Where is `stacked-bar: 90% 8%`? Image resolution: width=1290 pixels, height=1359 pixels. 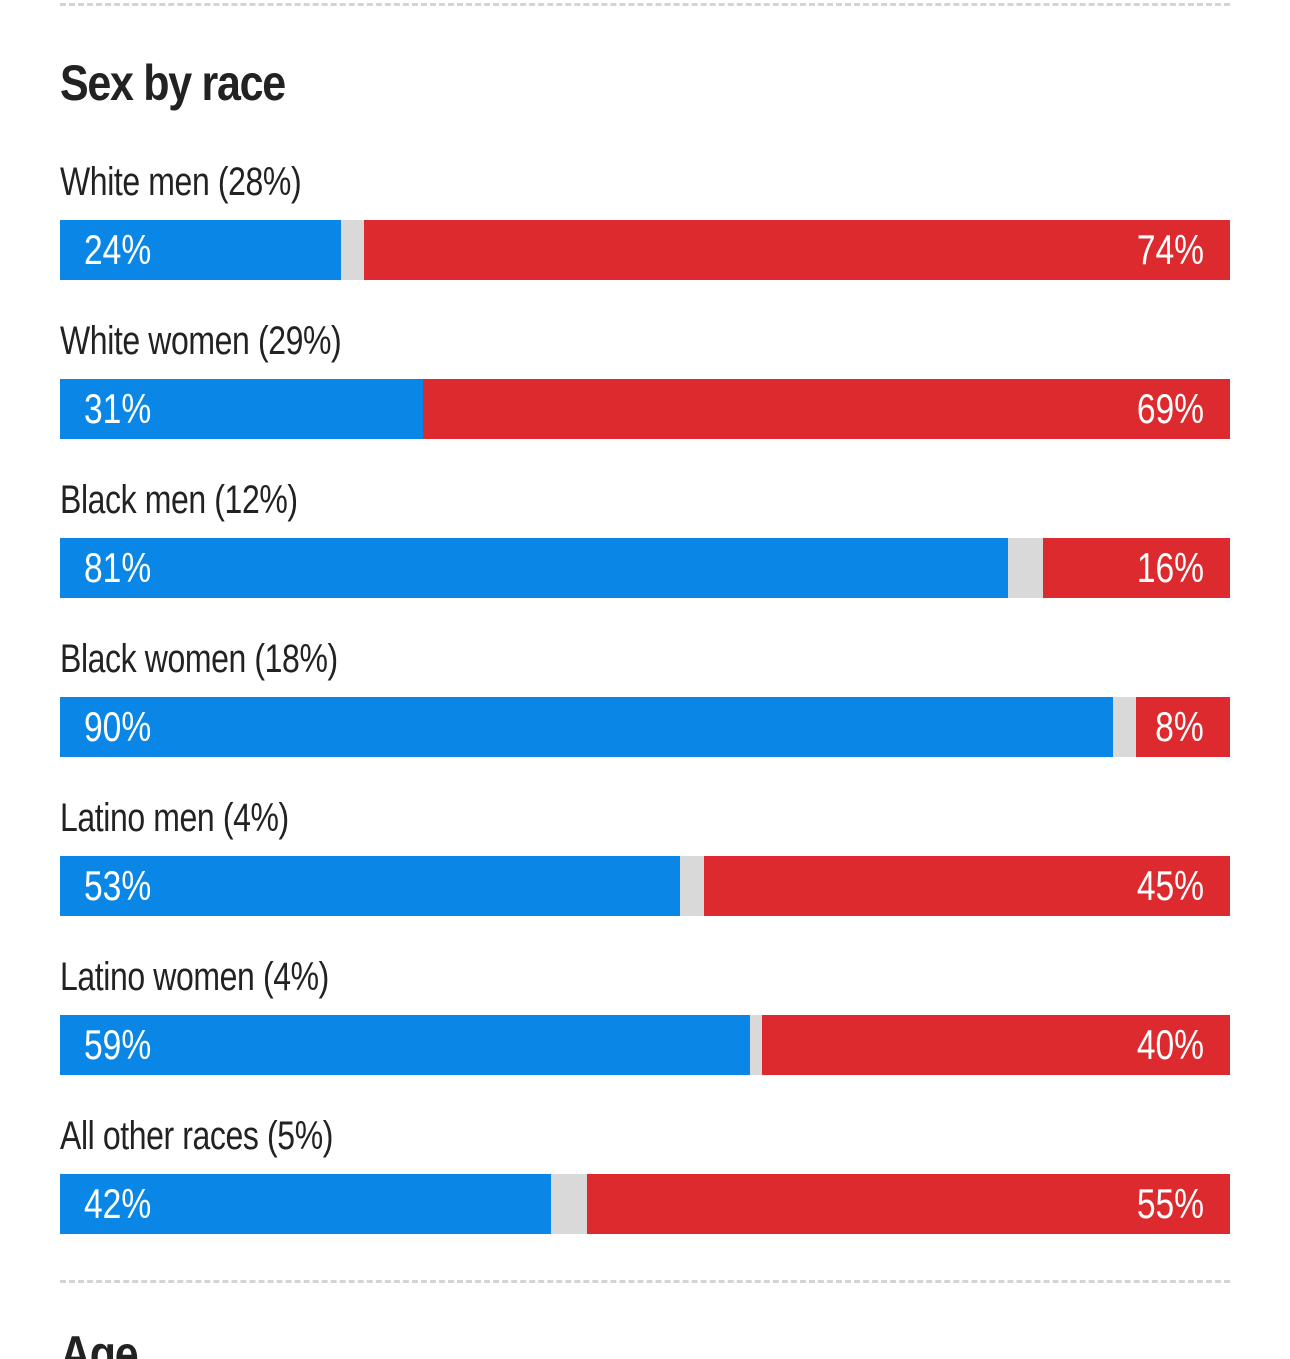 stacked-bar: 90% 8% is located at coordinates (645, 727).